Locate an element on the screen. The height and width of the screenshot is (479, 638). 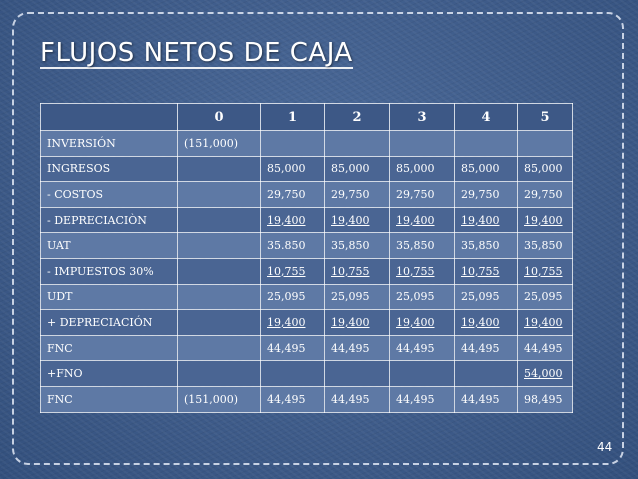
cell-year-5: 98,495 is located at coordinates (545, 399).